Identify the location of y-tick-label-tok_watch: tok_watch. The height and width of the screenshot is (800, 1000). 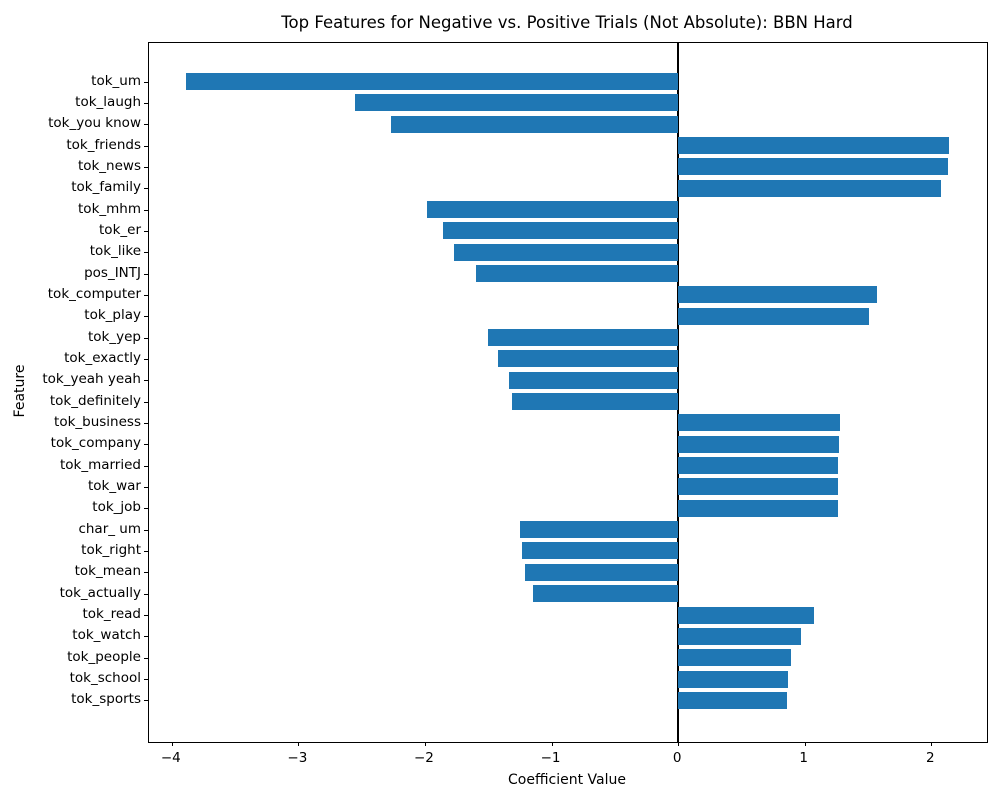
(106, 635).